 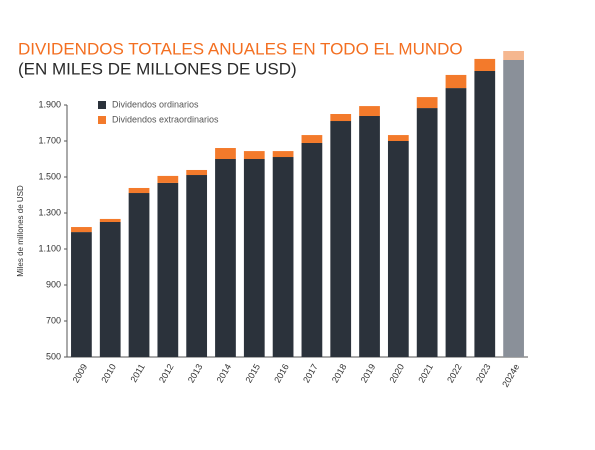 What do you see at coordinates (281, 373) in the screenshot?
I see `x-tick-label: 2016` at bounding box center [281, 373].